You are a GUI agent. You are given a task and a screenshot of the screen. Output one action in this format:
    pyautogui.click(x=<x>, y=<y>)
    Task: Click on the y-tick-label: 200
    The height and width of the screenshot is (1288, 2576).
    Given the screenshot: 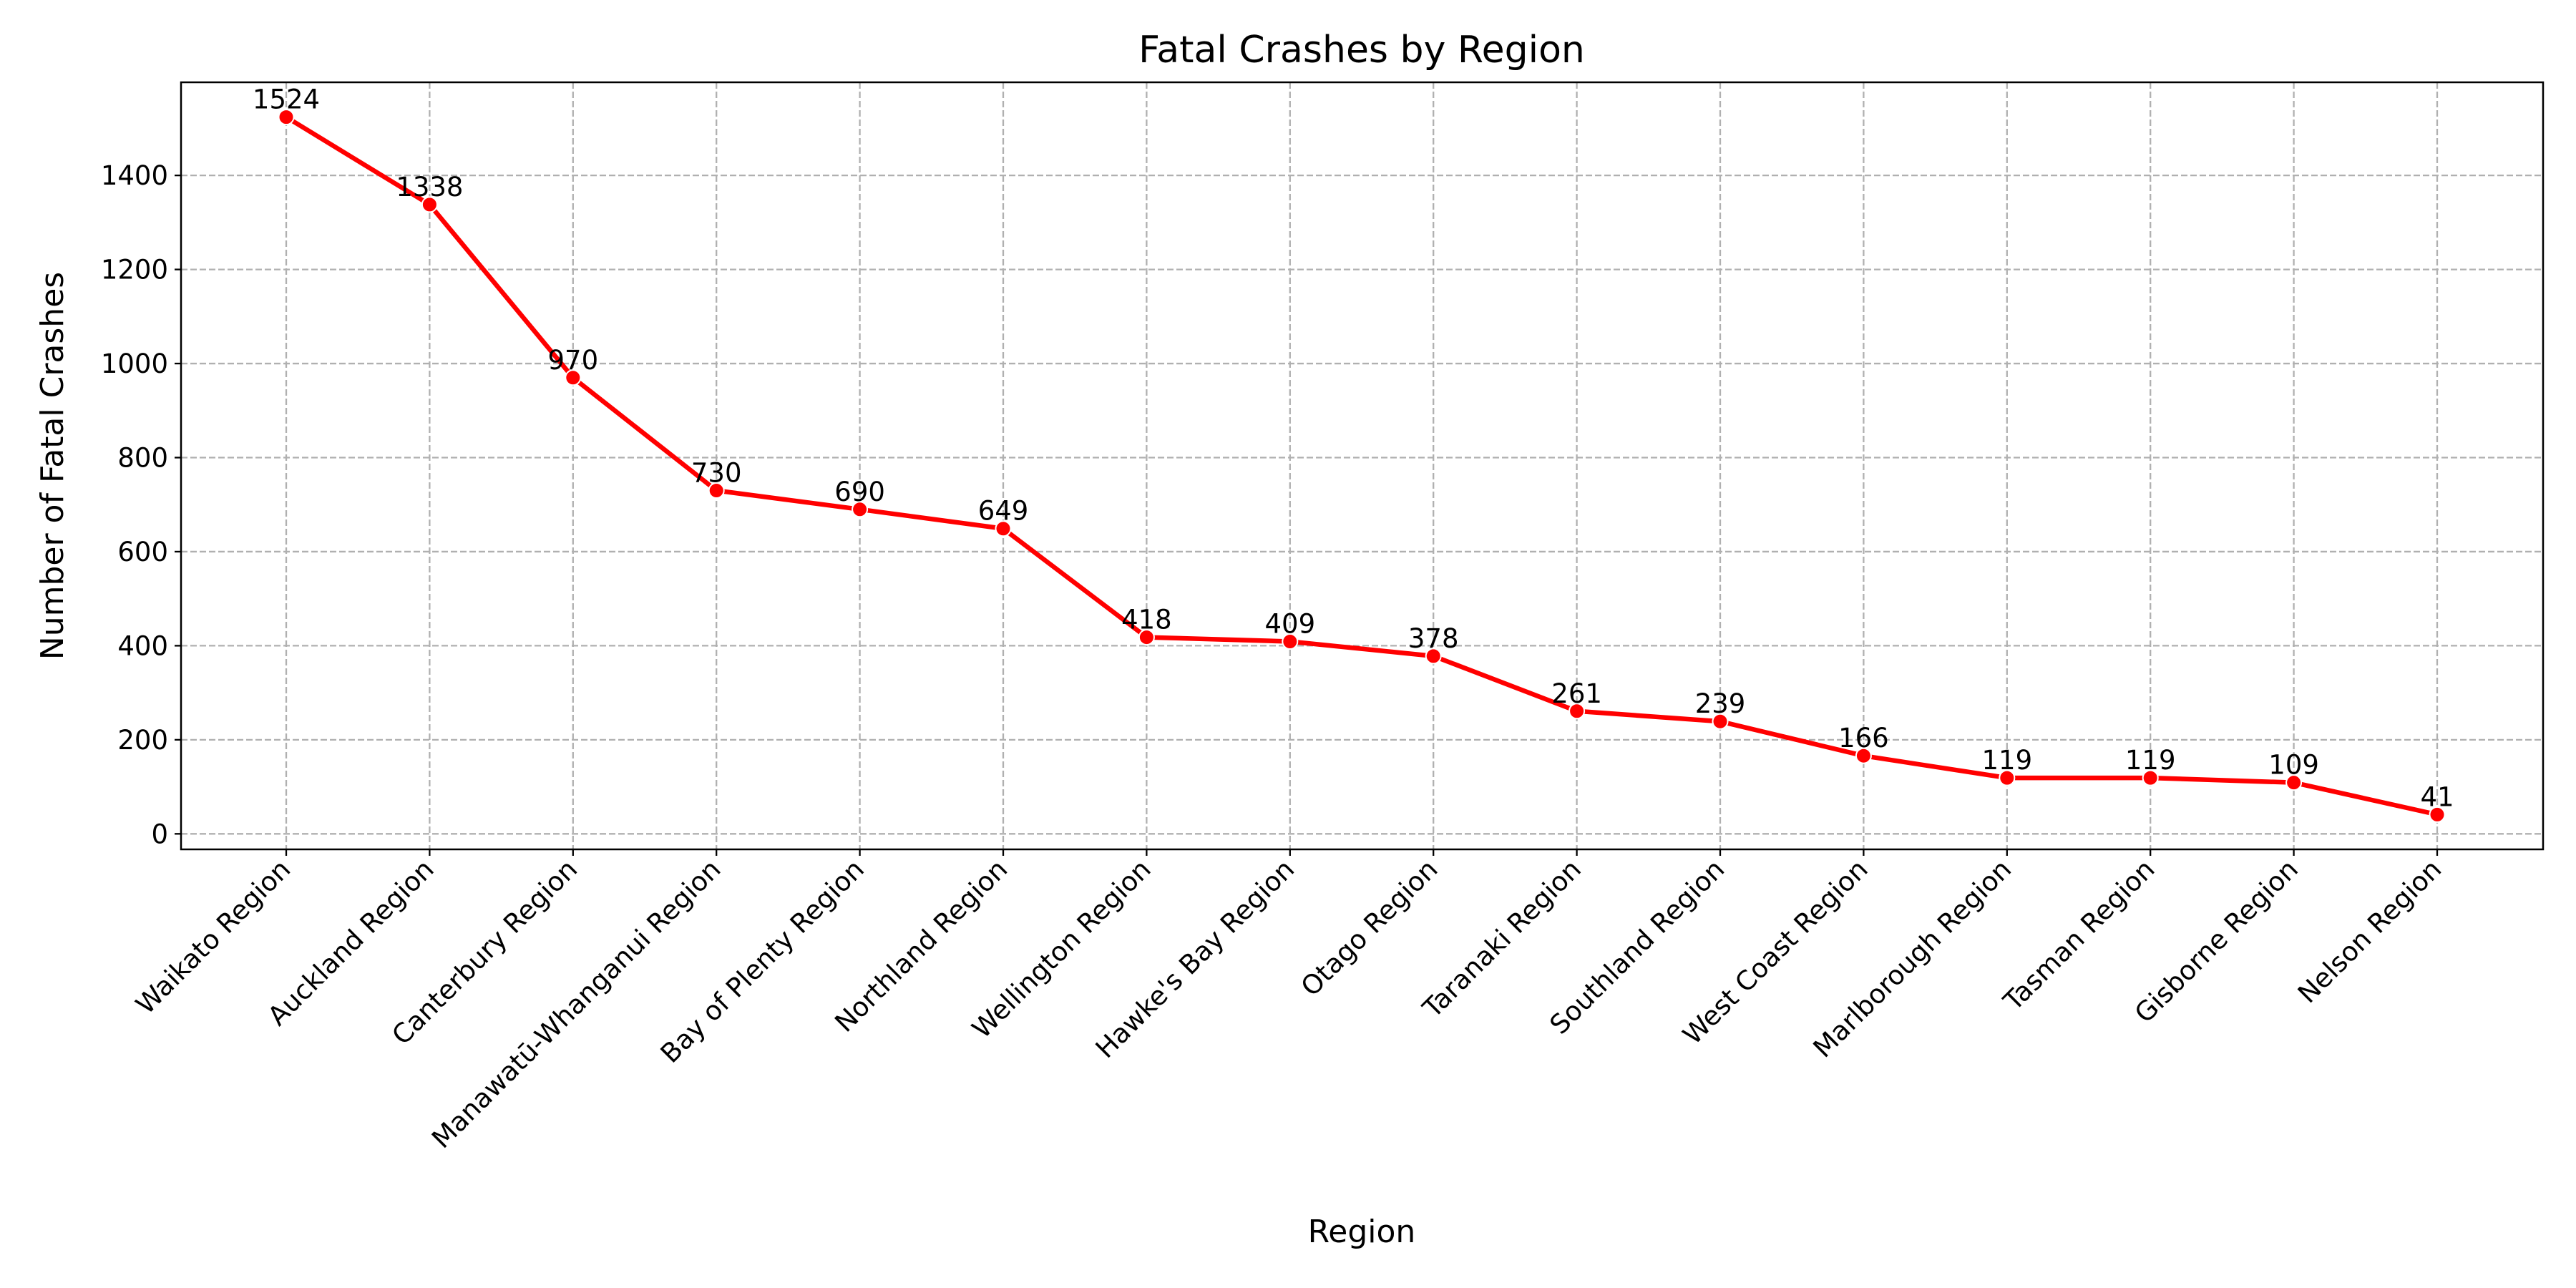 What is the action you would take?
    pyautogui.click(x=142, y=740)
    